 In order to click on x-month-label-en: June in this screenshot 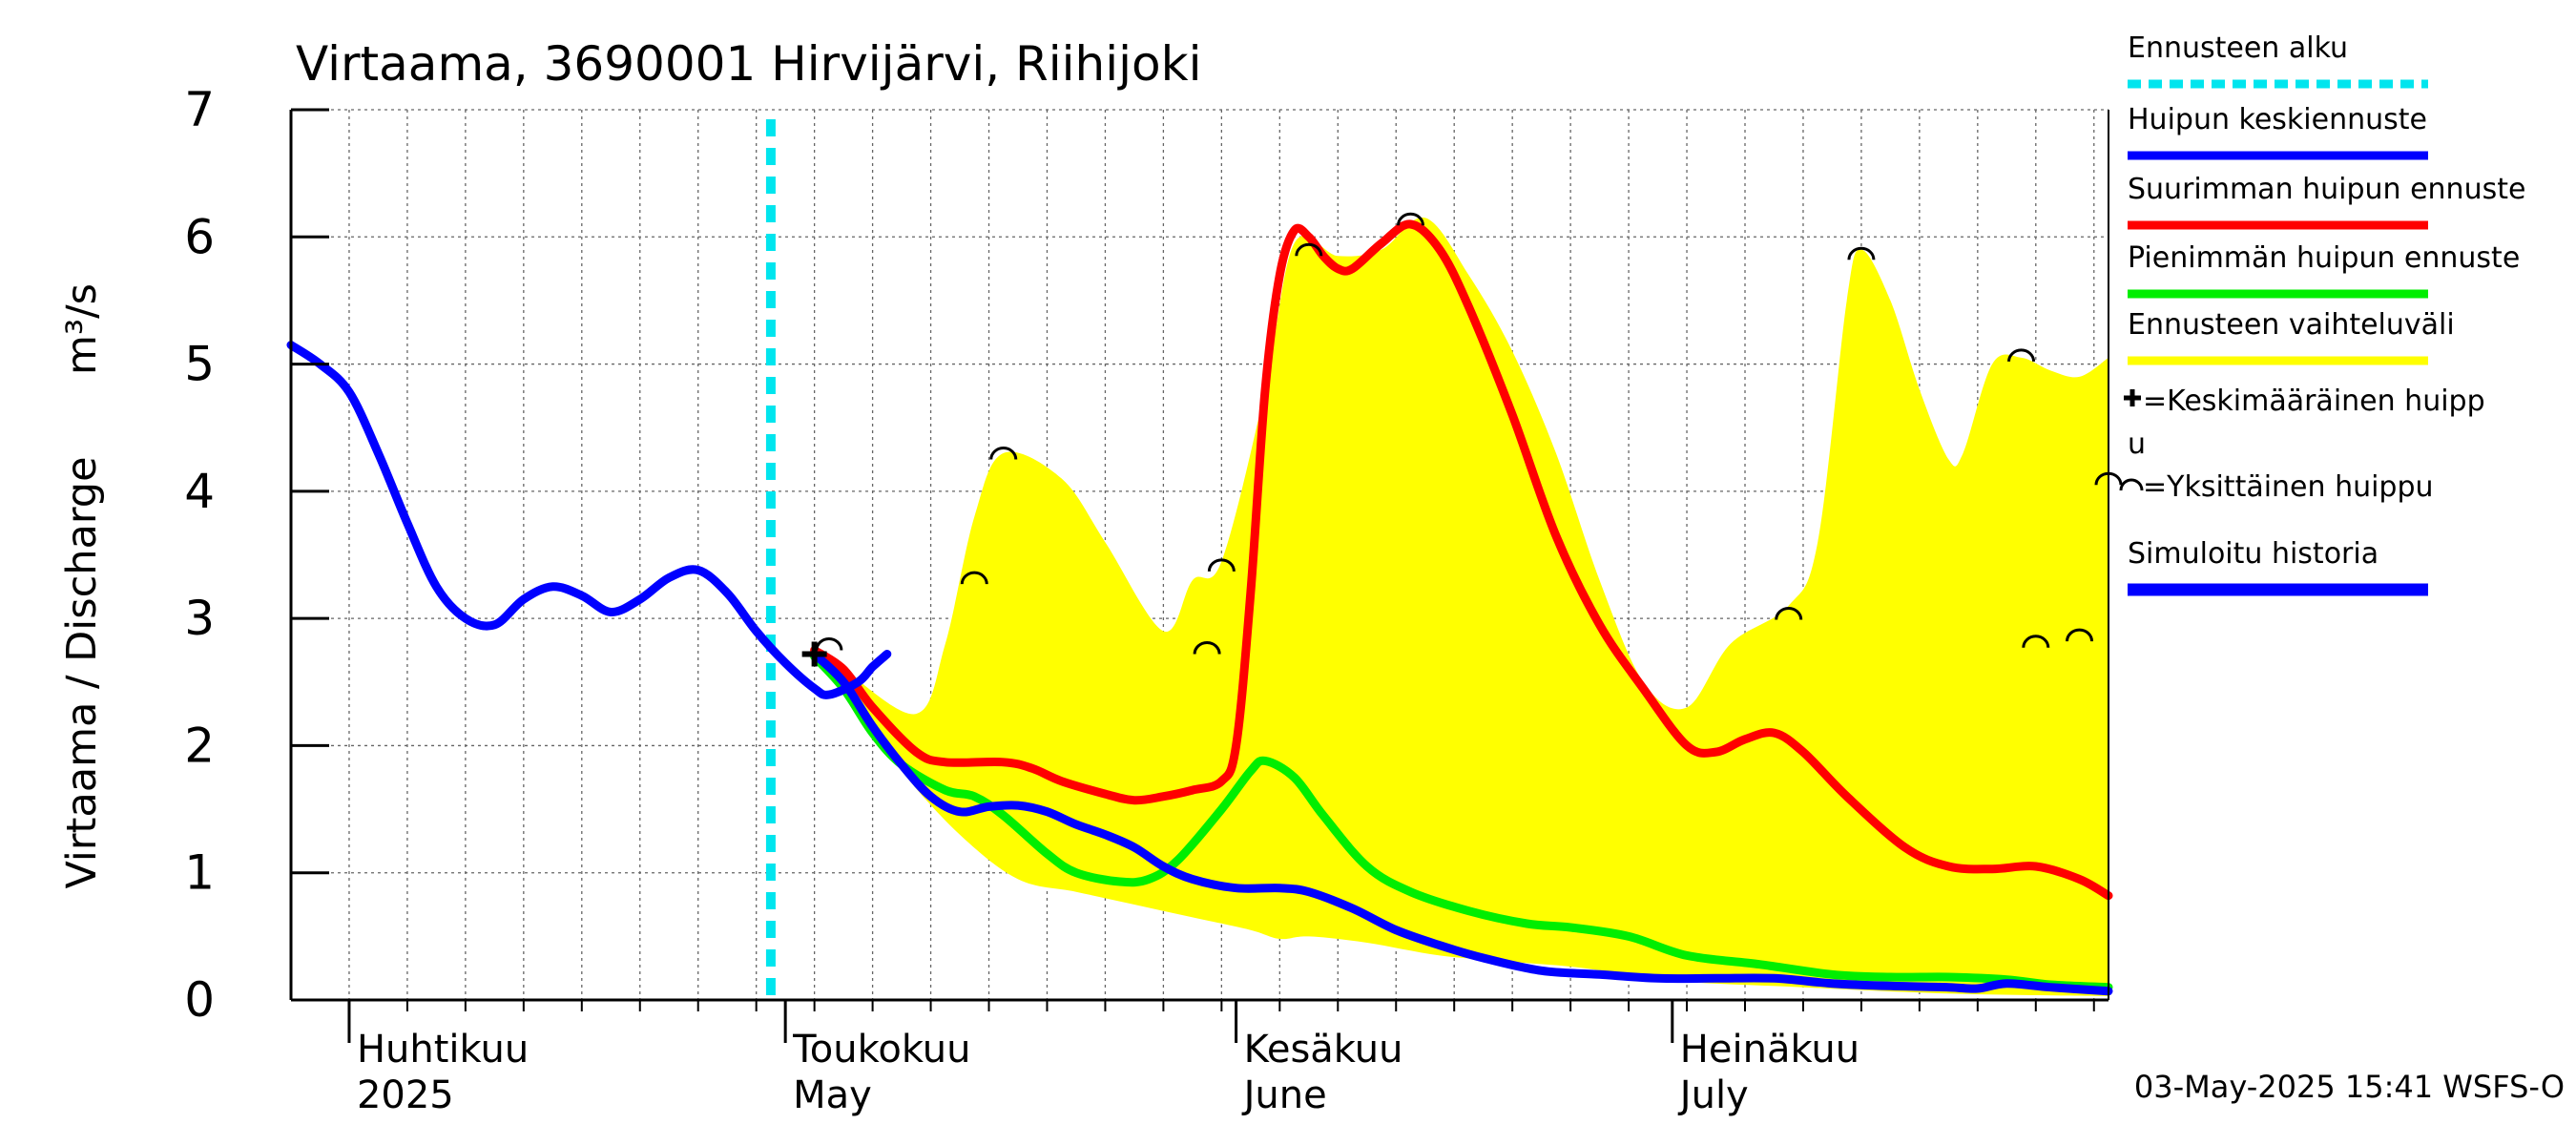, I will do `click(1284, 1095)`.